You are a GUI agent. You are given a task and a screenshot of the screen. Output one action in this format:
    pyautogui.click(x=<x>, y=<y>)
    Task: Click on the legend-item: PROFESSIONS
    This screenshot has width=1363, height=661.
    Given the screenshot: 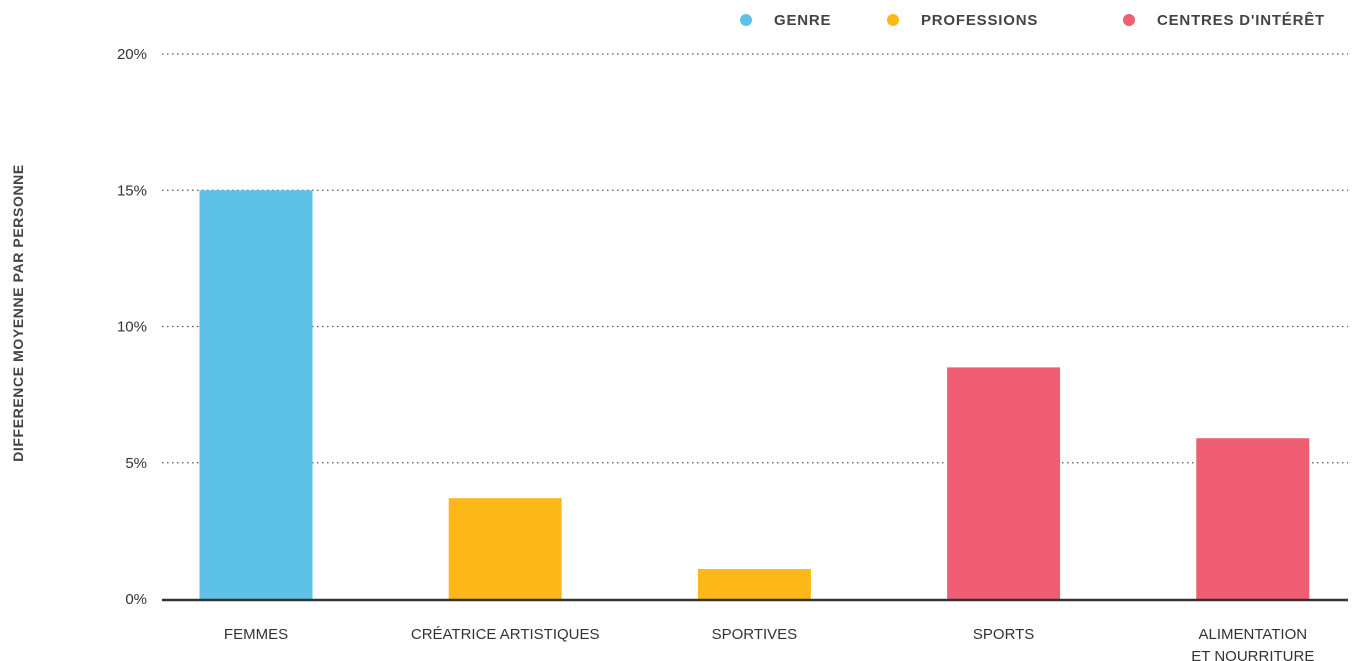 What is the action you would take?
    pyautogui.click(x=962, y=20)
    